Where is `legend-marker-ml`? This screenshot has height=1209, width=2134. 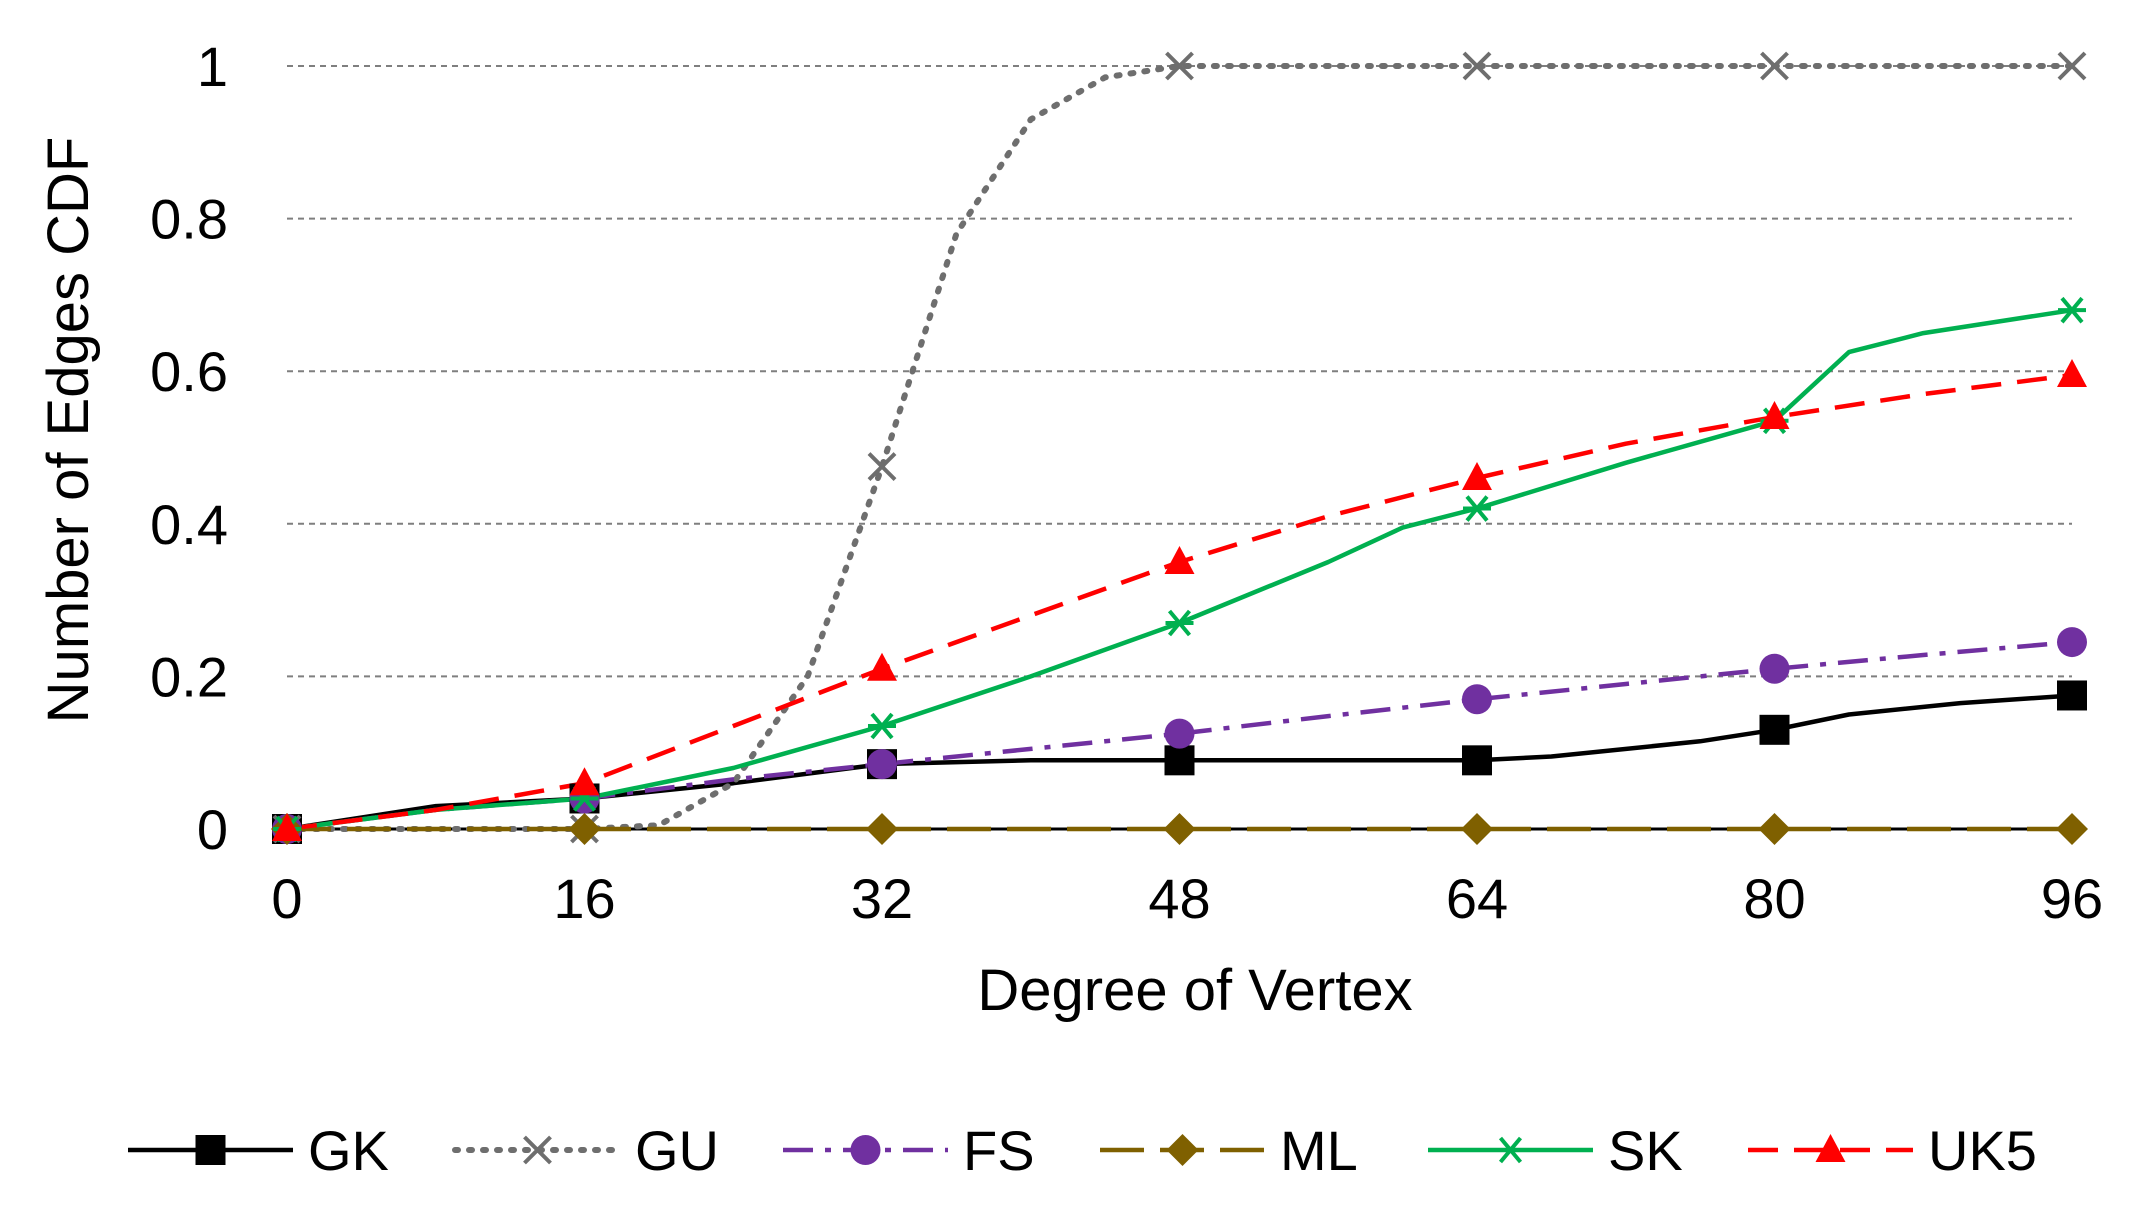 legend-marker-ml is located at coordinates (1182, 1150).